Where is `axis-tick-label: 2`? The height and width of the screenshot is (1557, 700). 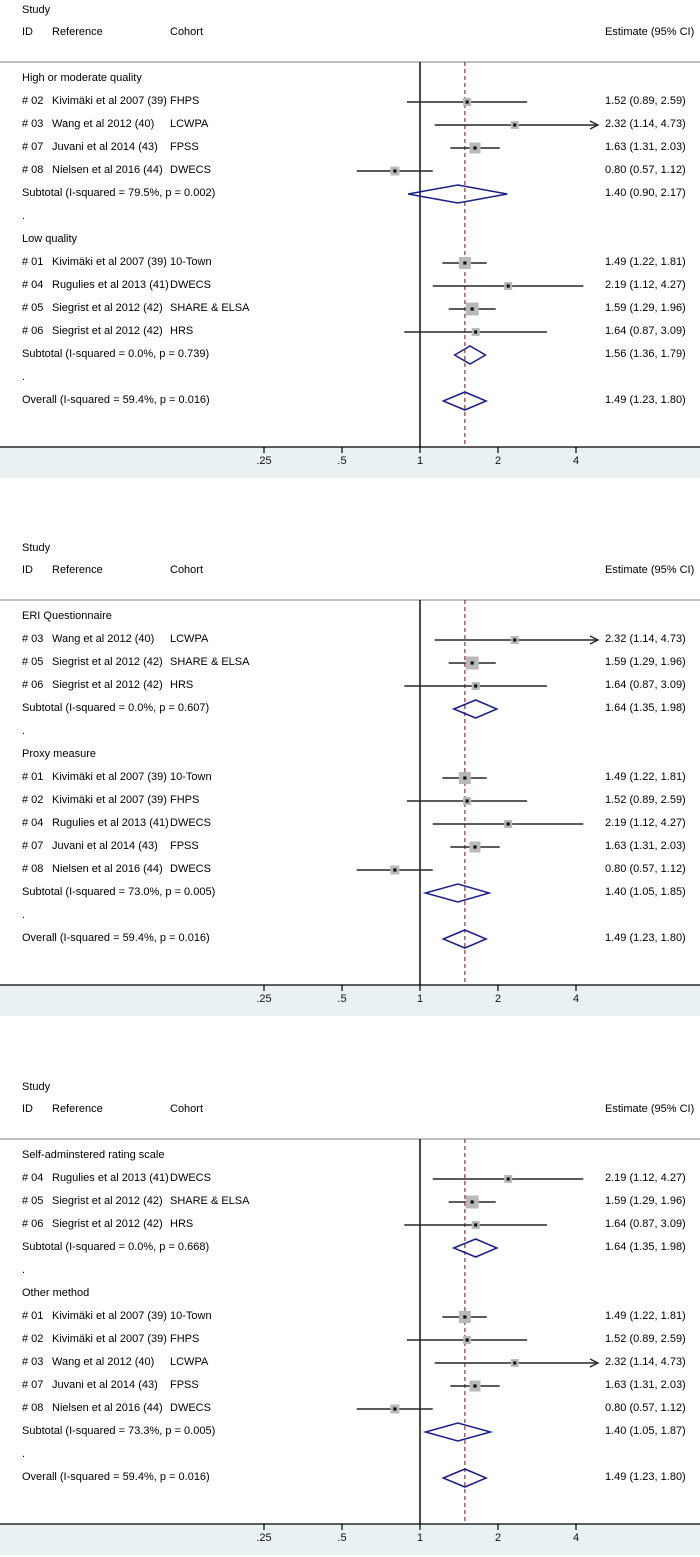 axis-tick-label: 2 is located at coordinates (498, 461).